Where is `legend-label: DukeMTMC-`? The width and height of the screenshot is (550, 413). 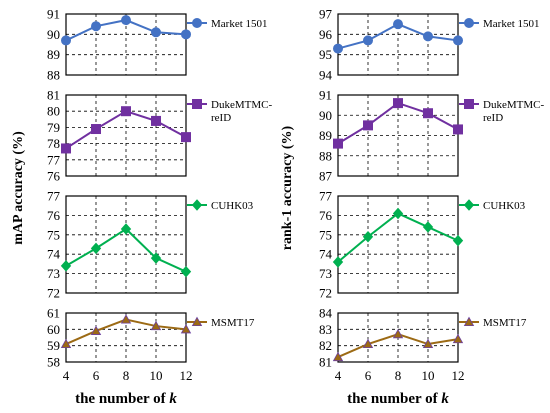
legend-label: DukeMTMC- is located at coordinates (513, 105).